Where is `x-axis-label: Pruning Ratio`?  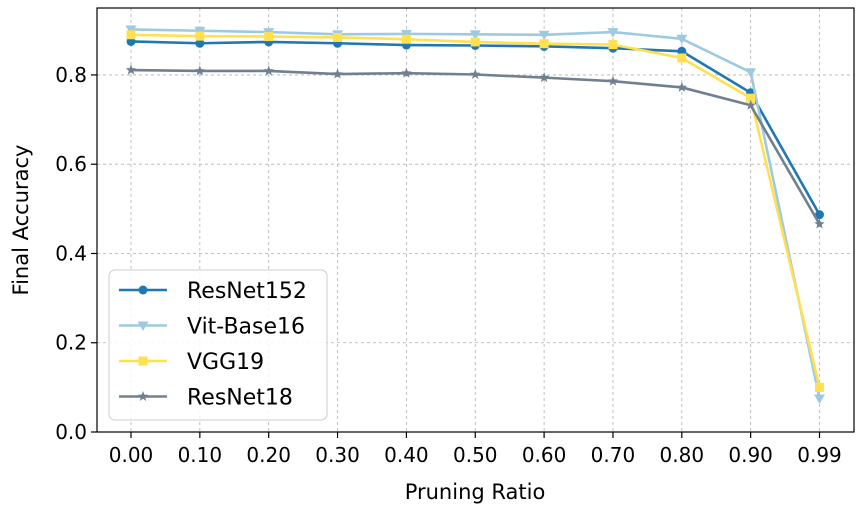 x-axis-label: Pruning Ratio is located at coordinates (475, 492).